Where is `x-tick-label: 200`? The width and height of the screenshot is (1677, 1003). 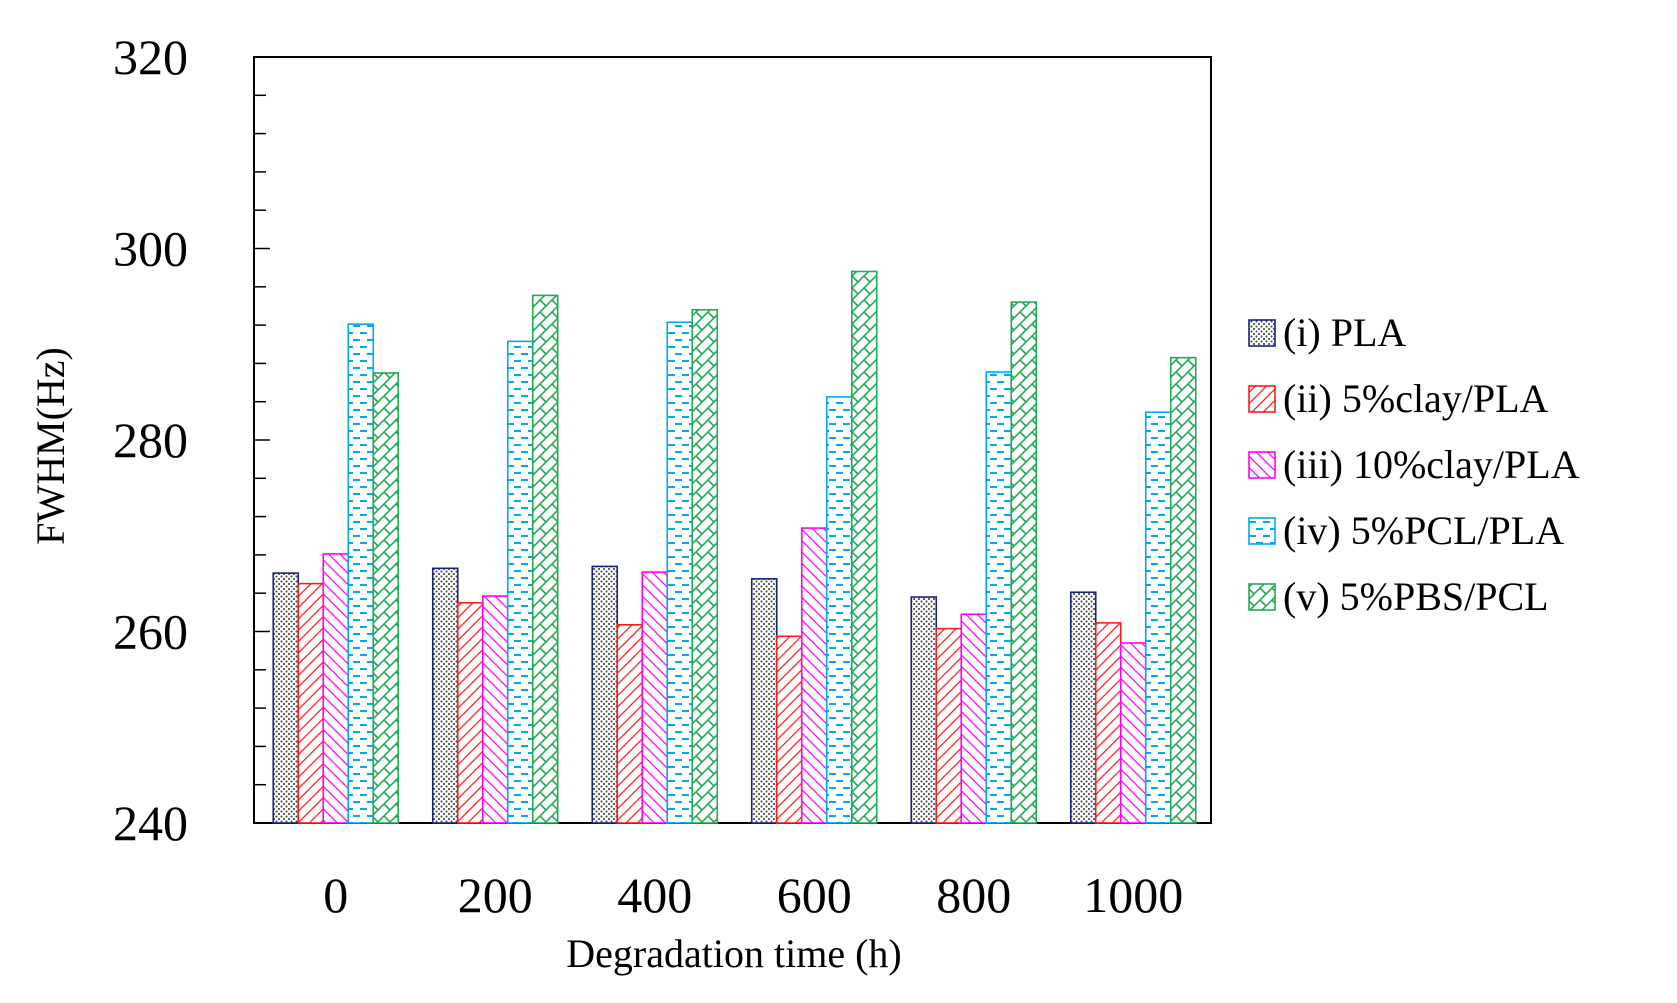
x-tick-label: 200 is located at coordinates (495, 895).